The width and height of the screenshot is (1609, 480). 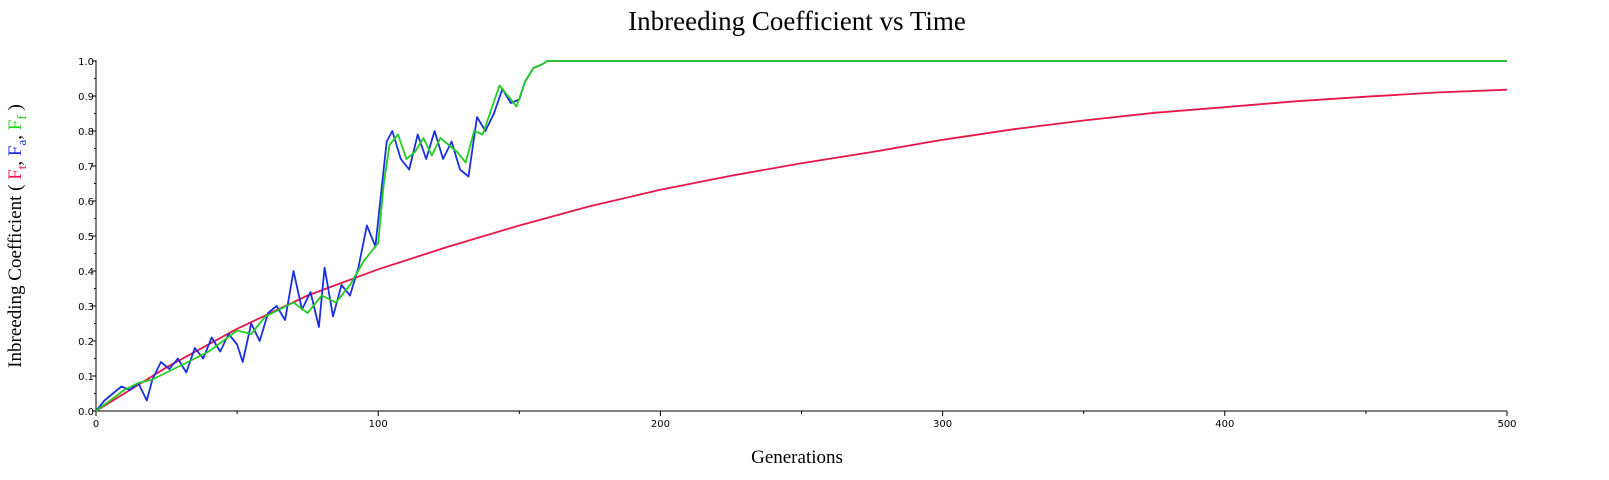 What do you see at coordinates (805, 420) in the screenshot?
I see `x-ticks: 0 100 200 300 400 500` at bounding box center [805, 420].